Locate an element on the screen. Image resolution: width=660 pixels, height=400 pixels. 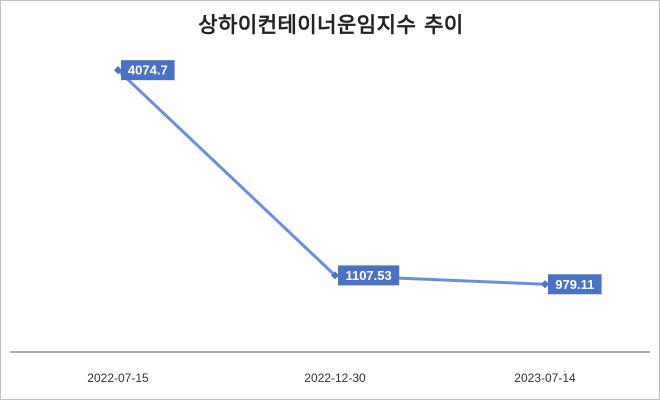
data-label: 4074.7 is located at coordinates (148, 70).